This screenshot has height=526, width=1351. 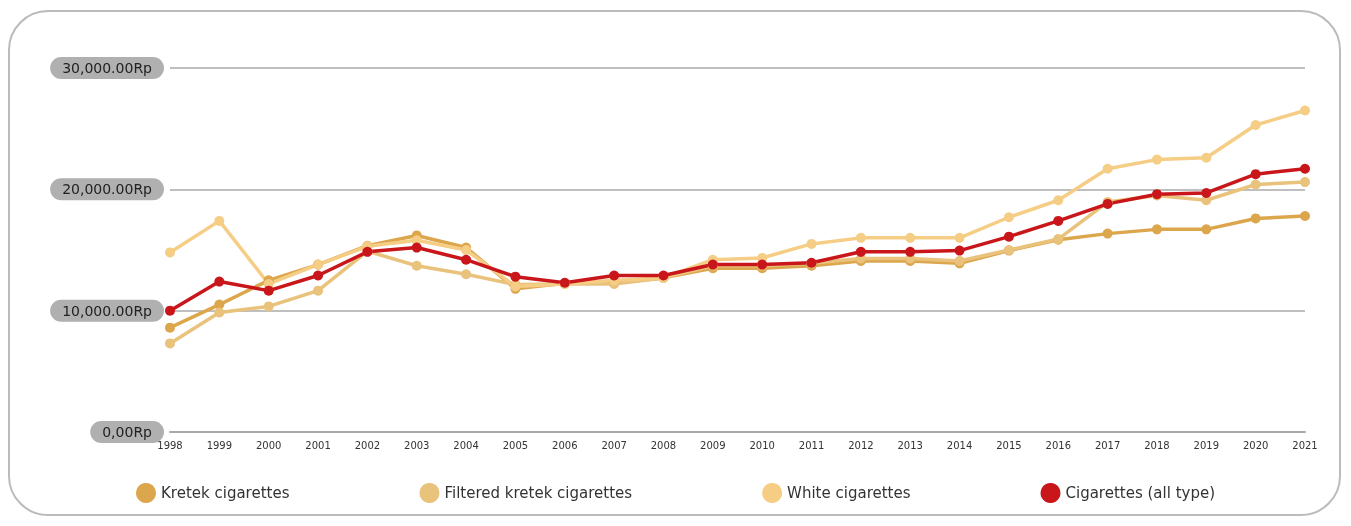 What do you see at coordinates (225, 493) in the screenshot?
I see `legend-label: Kretek cigarettes` at bounding box center [225, 493].